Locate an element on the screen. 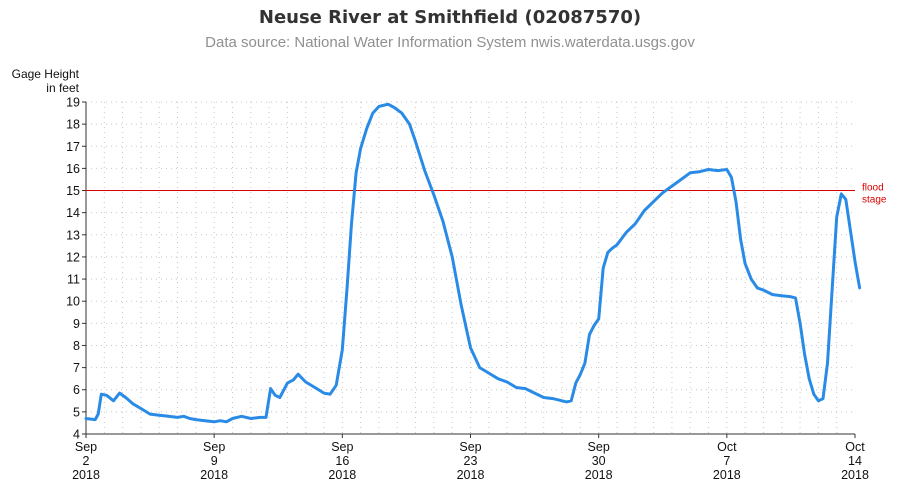 The height and width of the screenshot is (500, 900). y-tick-label: 13 is located at coordinates (73, 235).